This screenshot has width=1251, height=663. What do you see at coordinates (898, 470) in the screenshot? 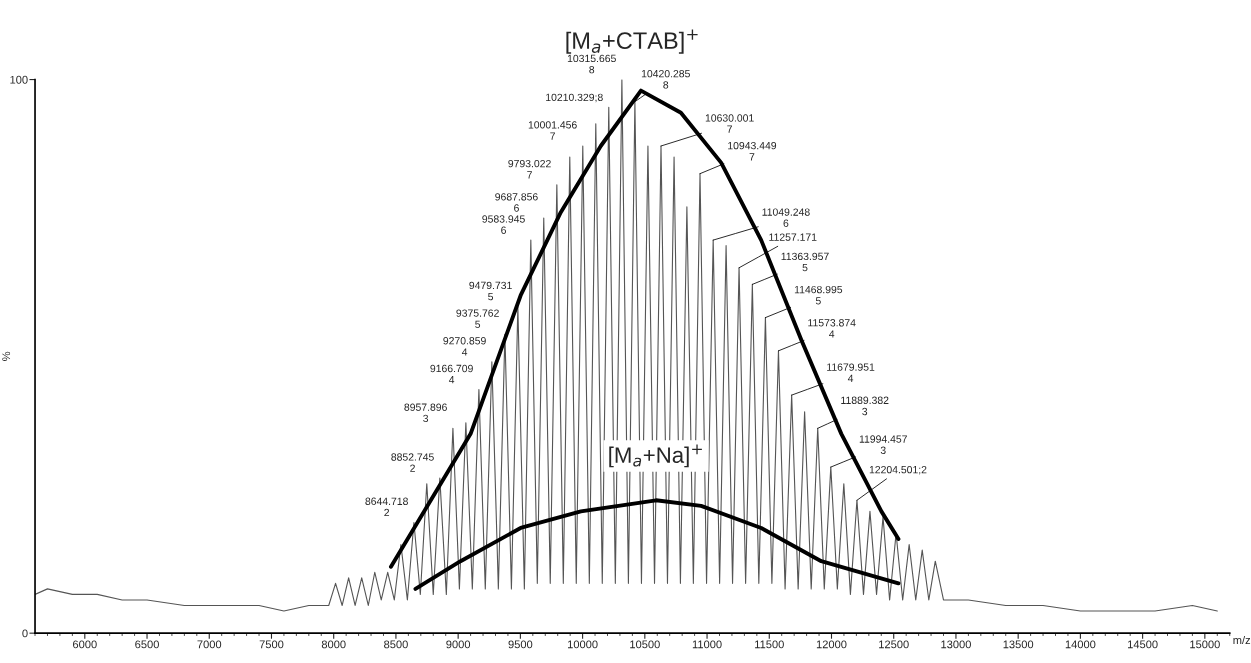
I see `annotation: 12204.501;2` at bounding box center [898, 470].